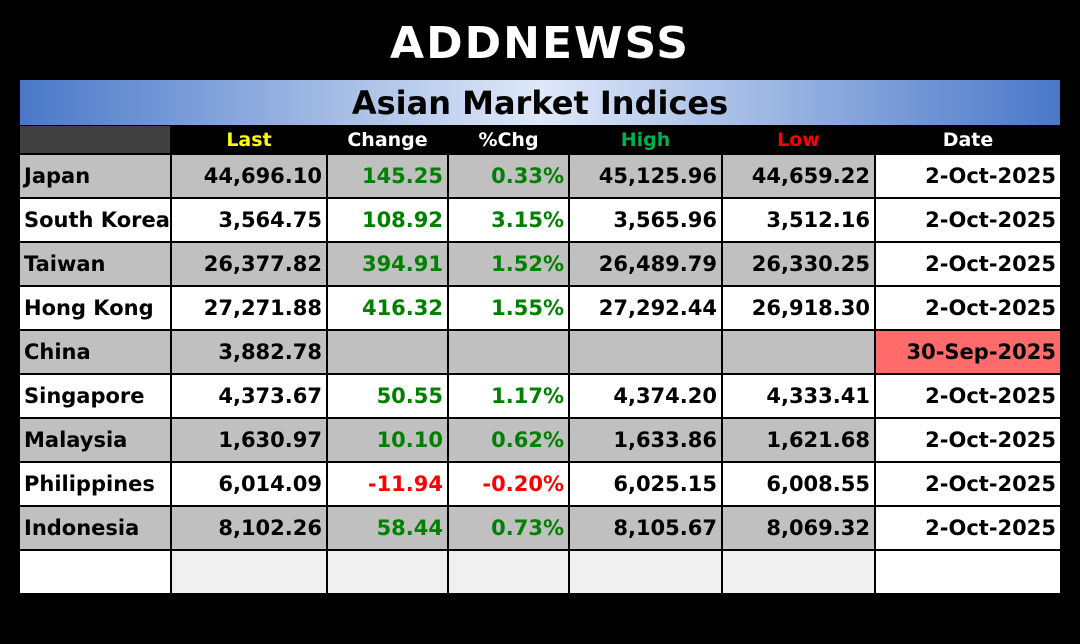  Describe the element at coordinates (798, 264) in the screenshot. I see `cell-low: 26,330.25` at that location.